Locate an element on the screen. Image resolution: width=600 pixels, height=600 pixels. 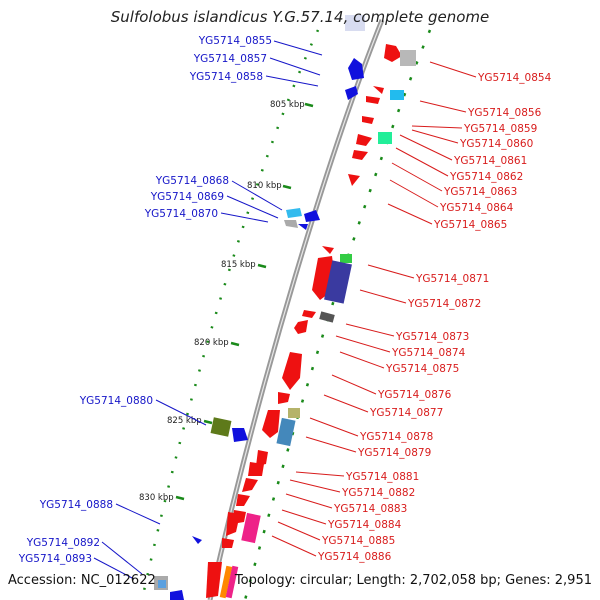
gene-label: YG5714_0880 is located at coordinates (116, 401).